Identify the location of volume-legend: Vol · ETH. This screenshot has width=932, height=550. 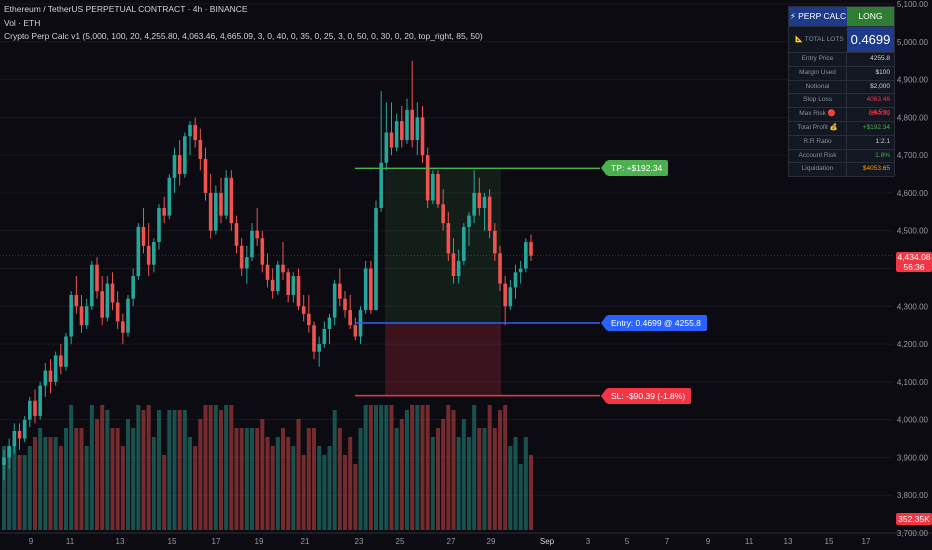
(22, 23).